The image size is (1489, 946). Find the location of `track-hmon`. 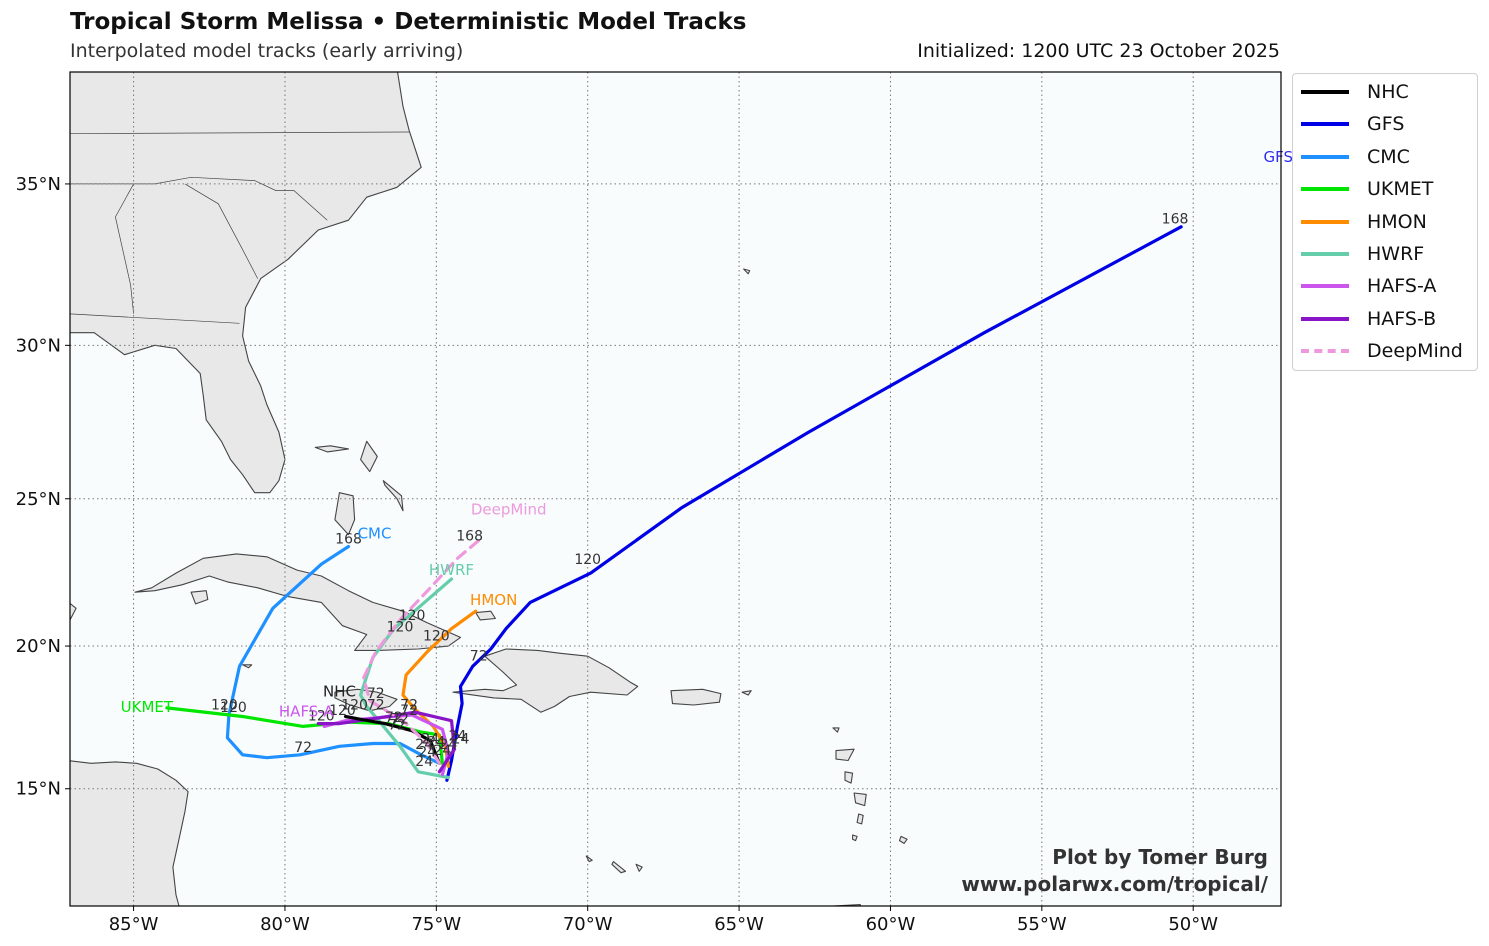

track-hmon is located at coordinates (439, 688).